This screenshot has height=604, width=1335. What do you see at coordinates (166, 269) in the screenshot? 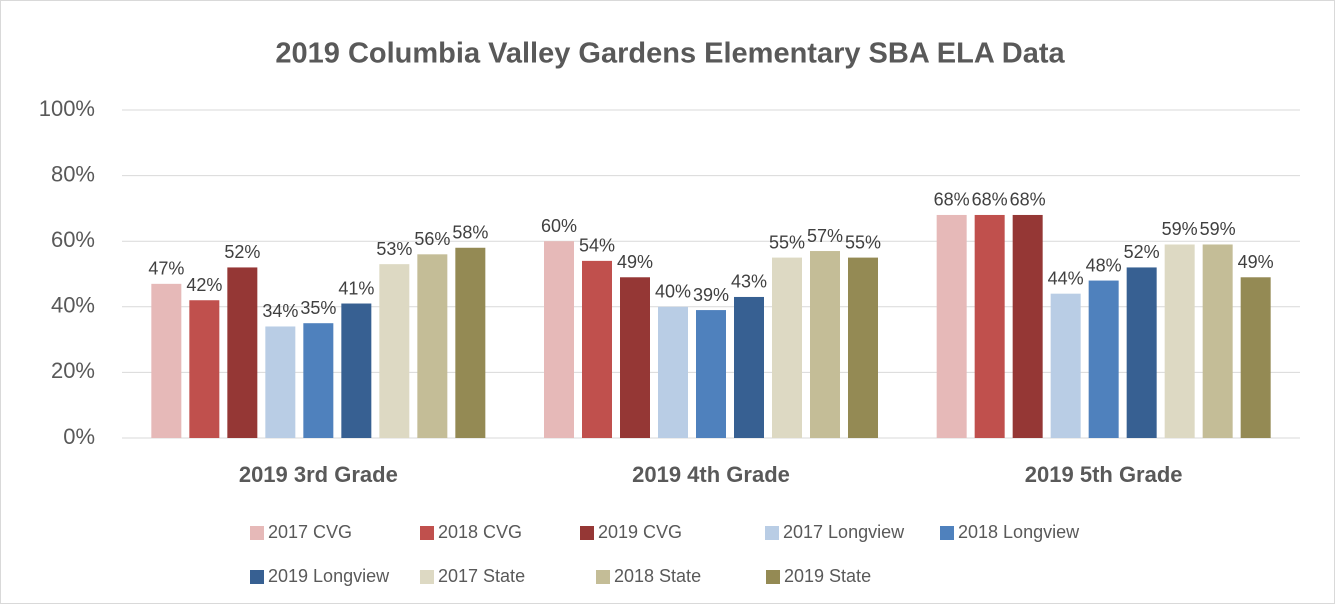
I see `data-label: 47%` at bounding box center [166, 269].